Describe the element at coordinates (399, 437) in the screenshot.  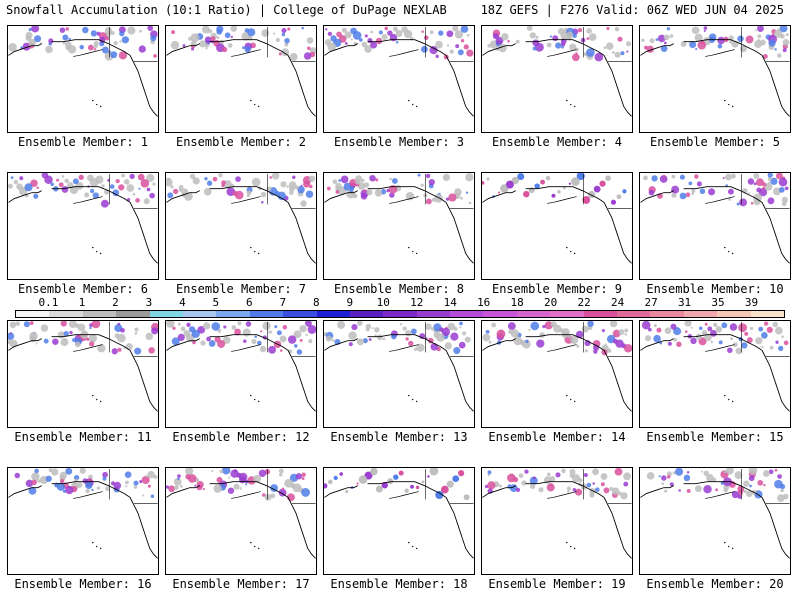
I see `ensemble-member-label: Ensemble Member: 13` at that location.